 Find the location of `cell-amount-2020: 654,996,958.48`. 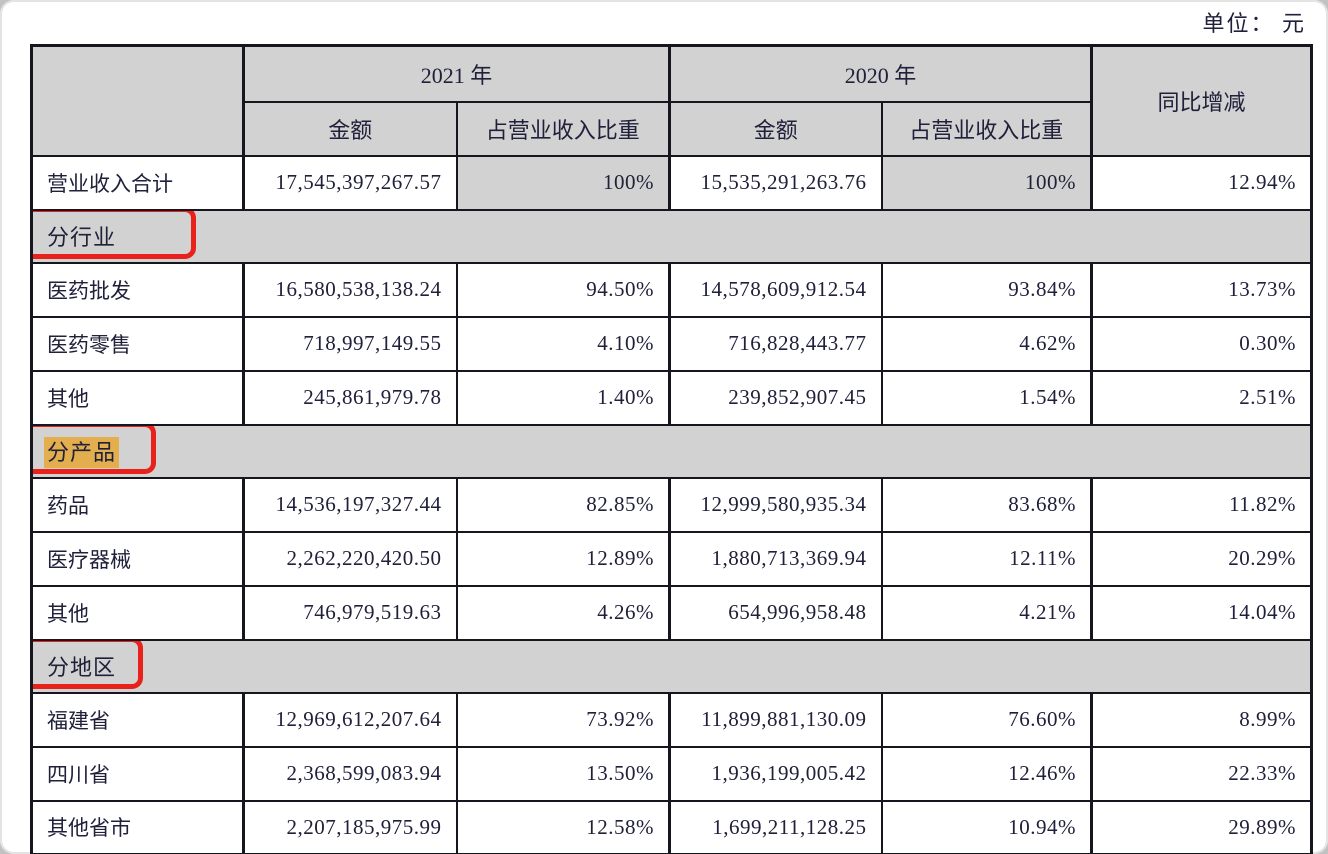

cell-amount-2020: 654,996,958.48 is located at coordinates (775, 612).